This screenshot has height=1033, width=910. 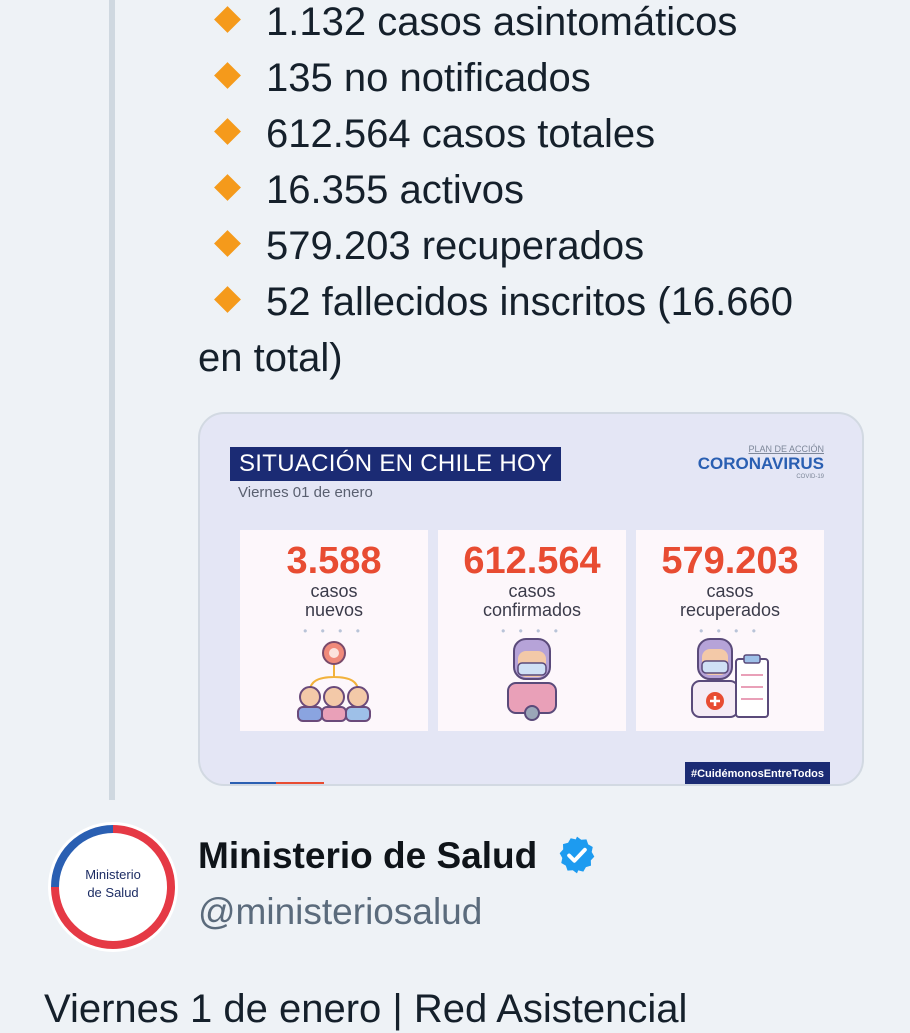 What do you see at coordinates (730, 610) in the screenshot?
I see `stat-label: recuperados` at bounding box center [730, 610].